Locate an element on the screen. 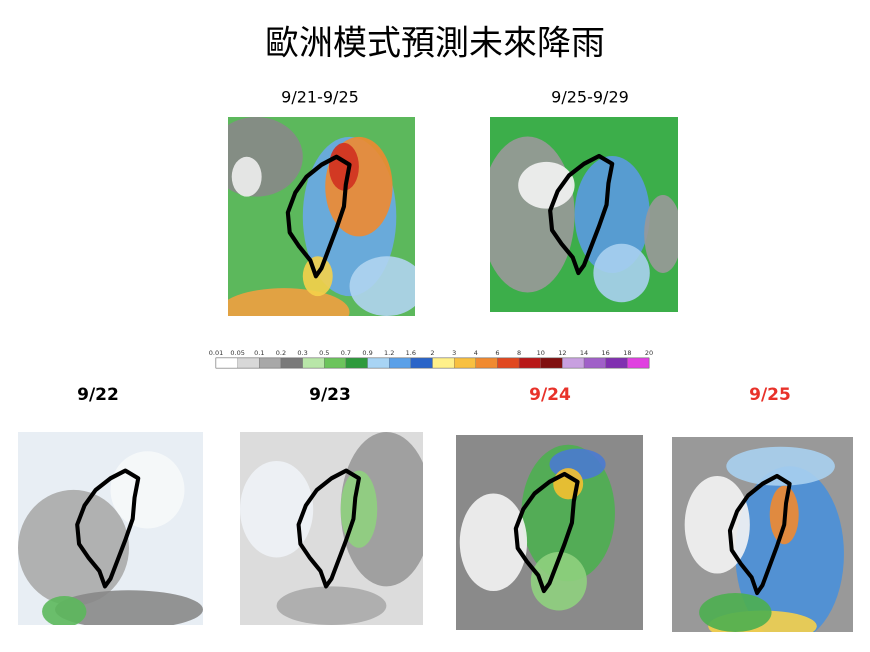 This screenshot has width=870, height=652. panel-label: 9/25 is located at coordinates (770, 395).